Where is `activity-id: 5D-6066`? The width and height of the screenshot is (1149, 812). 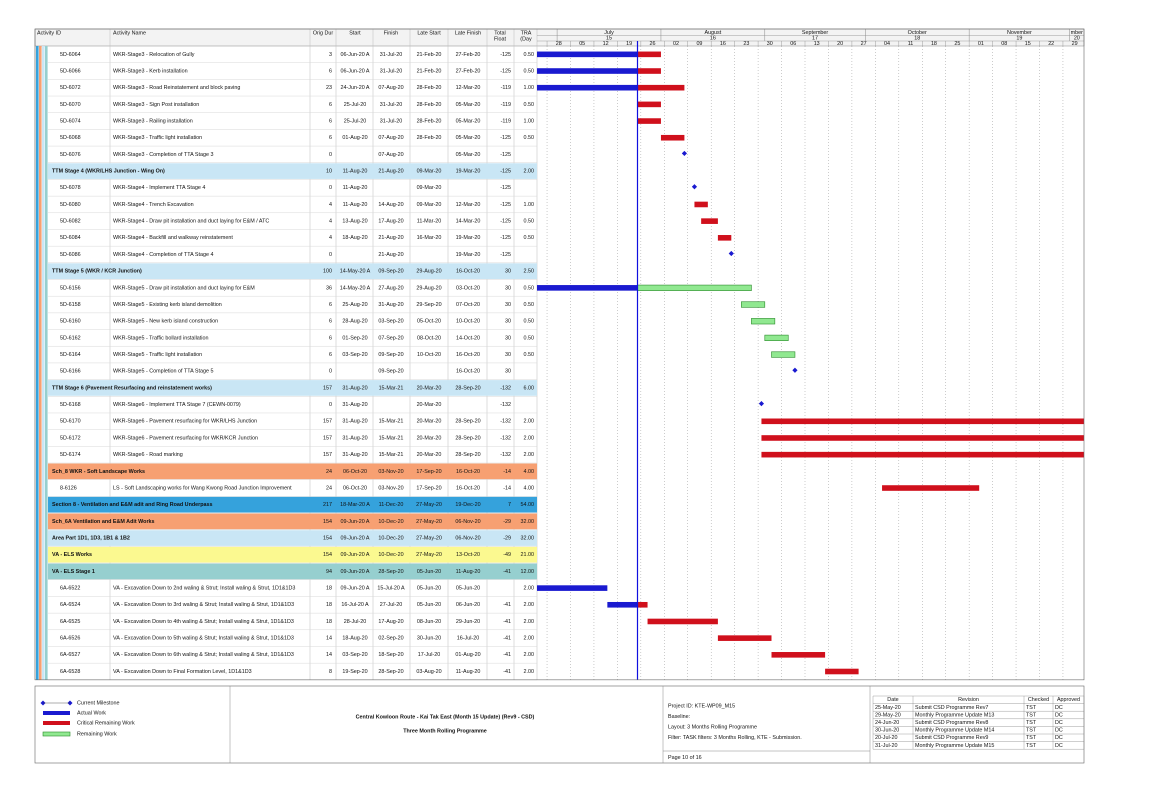 activity-id: 5D-6066 is located at coordinates (70, 71).